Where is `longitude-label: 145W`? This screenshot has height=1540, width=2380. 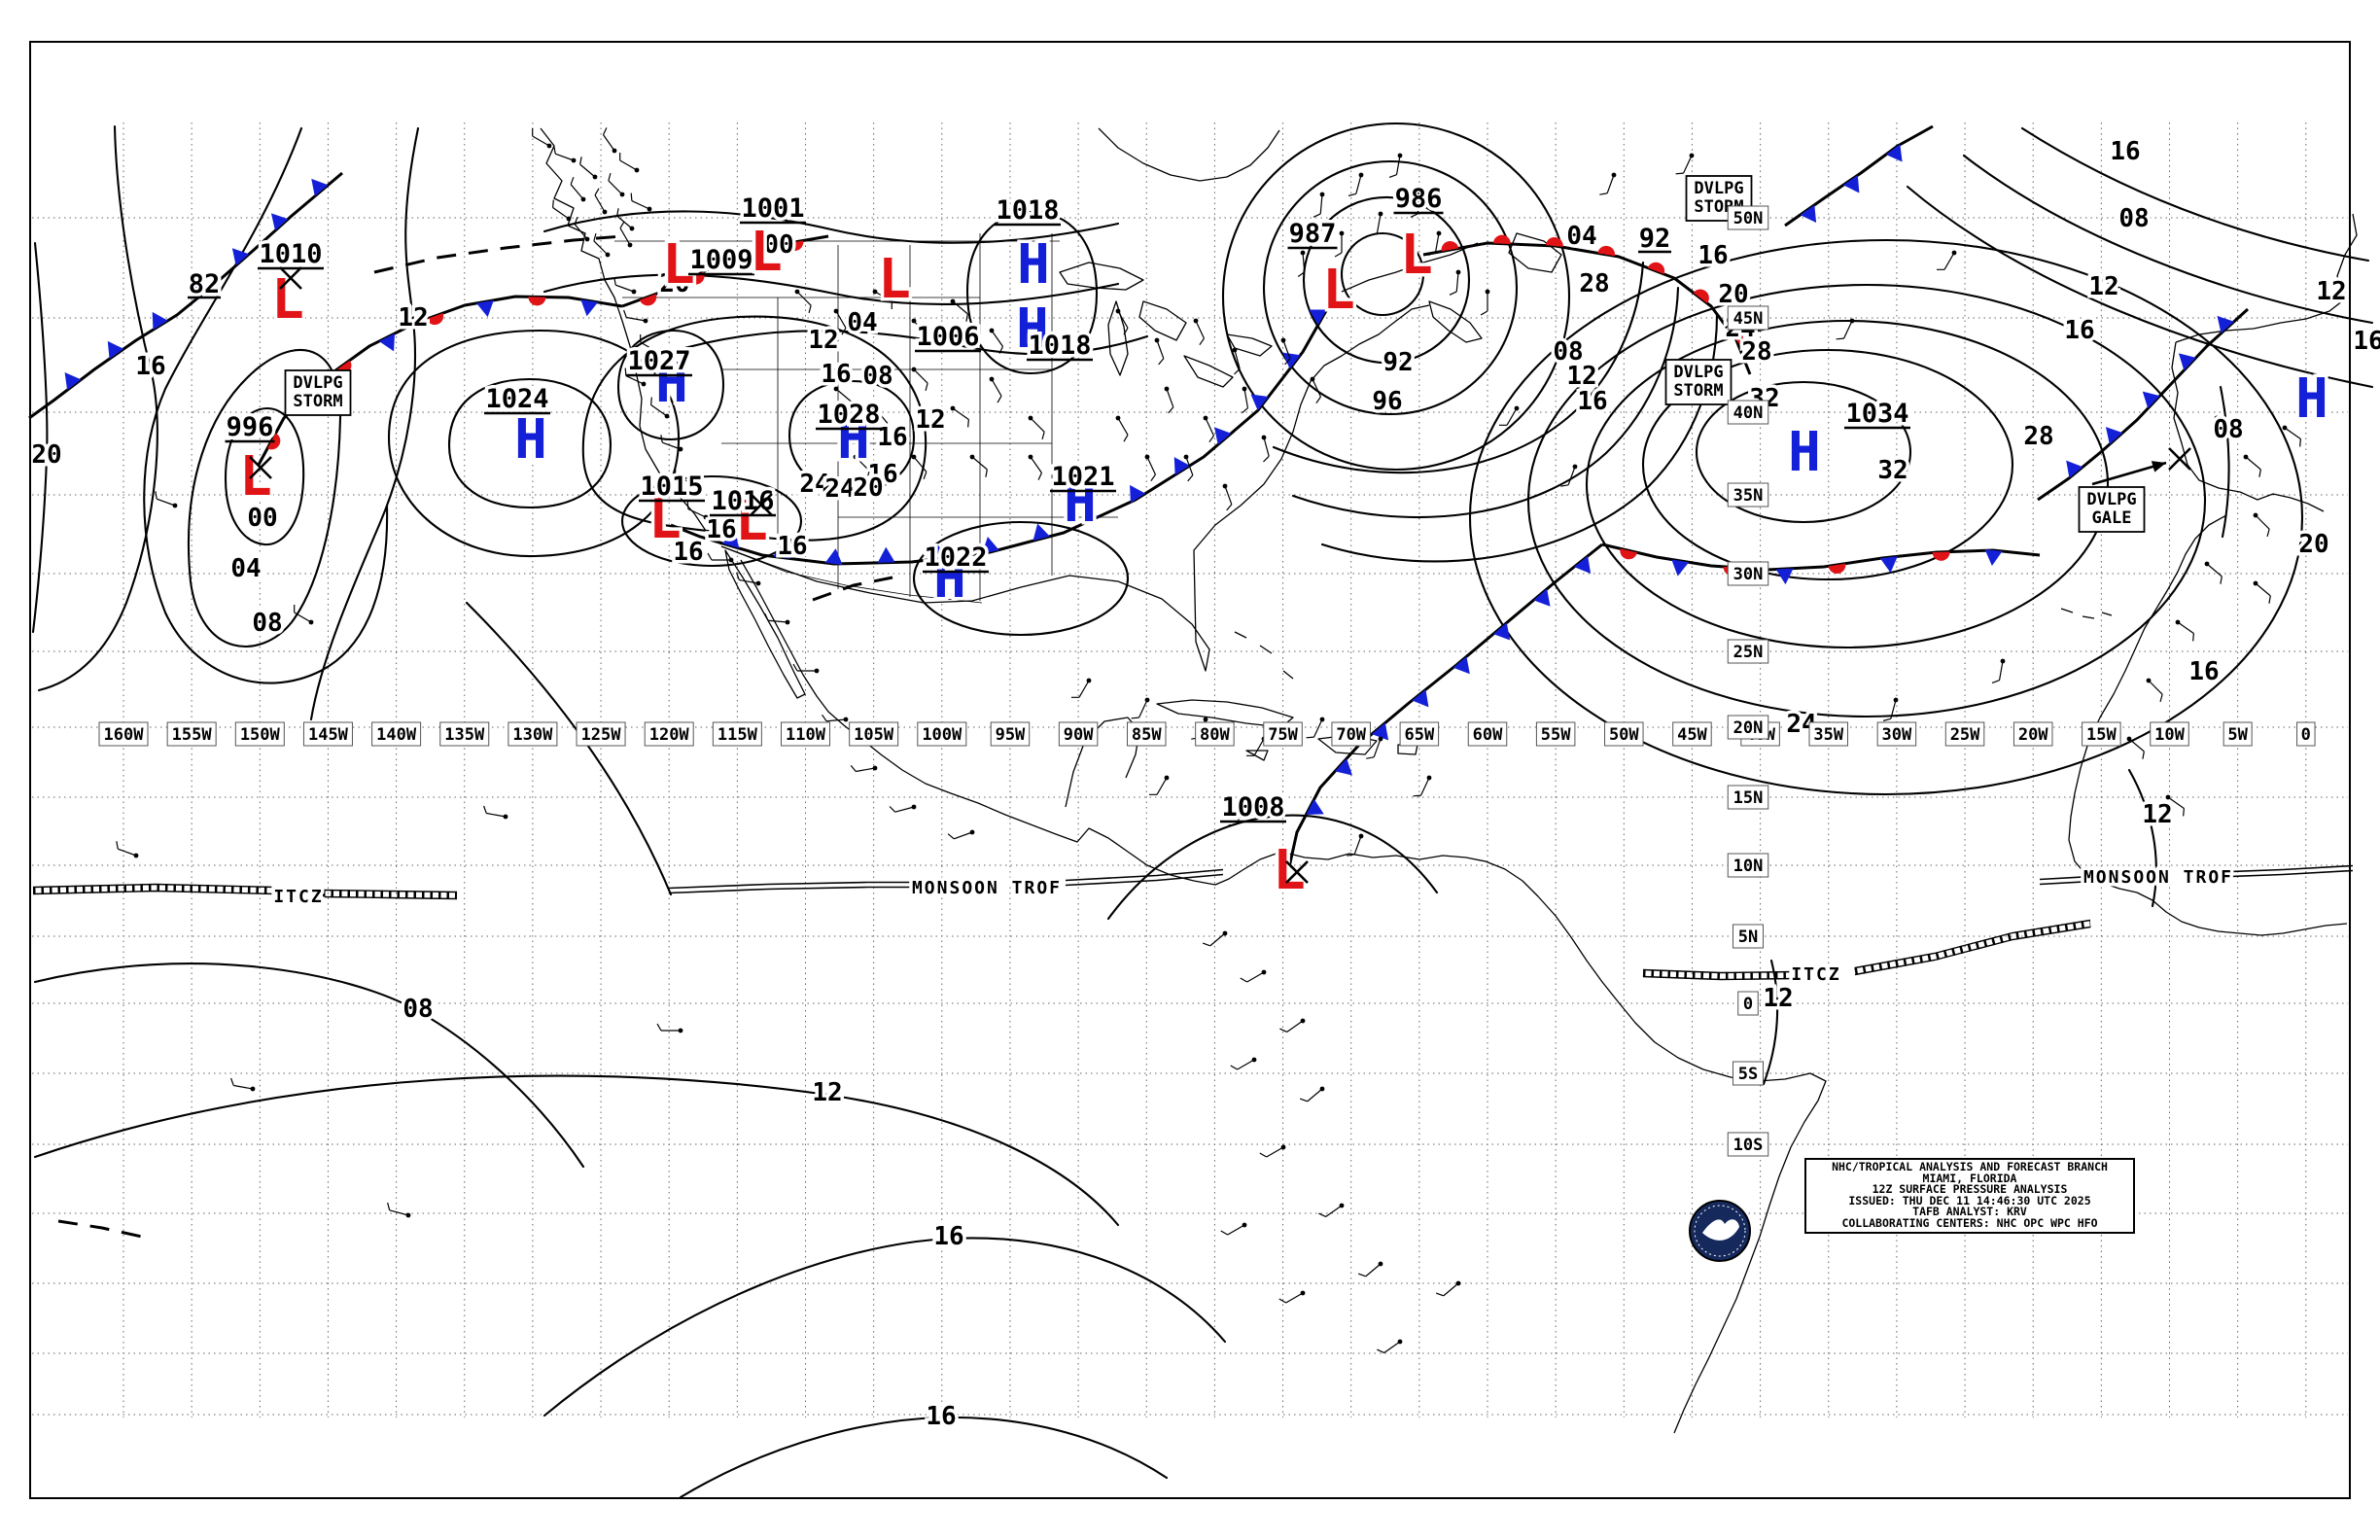
longitude-label: 145W is located at coordinates (327, 734).